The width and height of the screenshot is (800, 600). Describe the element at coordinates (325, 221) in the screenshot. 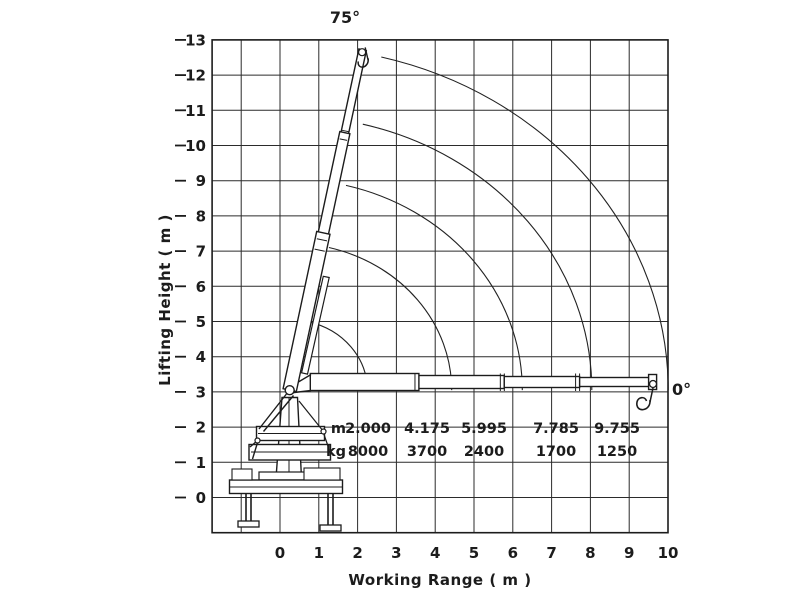

I see `boom-raised` at that location.